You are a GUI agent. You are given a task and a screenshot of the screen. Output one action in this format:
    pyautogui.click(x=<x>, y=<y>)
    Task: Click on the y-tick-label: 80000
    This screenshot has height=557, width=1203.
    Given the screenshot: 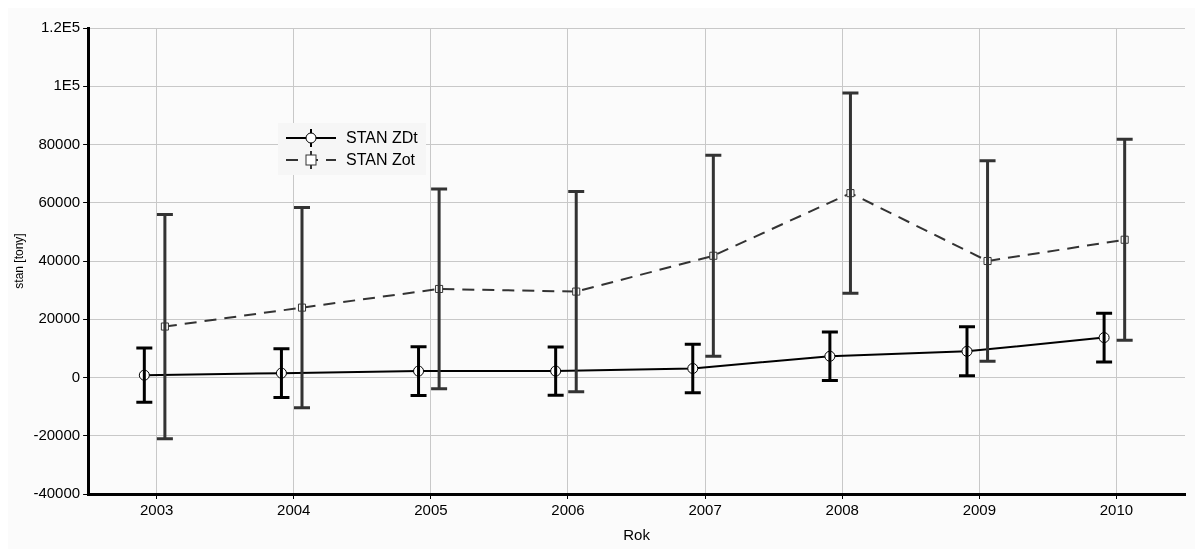 What is the action you would take?
    pyautogui.click(x=59, y=143)
    